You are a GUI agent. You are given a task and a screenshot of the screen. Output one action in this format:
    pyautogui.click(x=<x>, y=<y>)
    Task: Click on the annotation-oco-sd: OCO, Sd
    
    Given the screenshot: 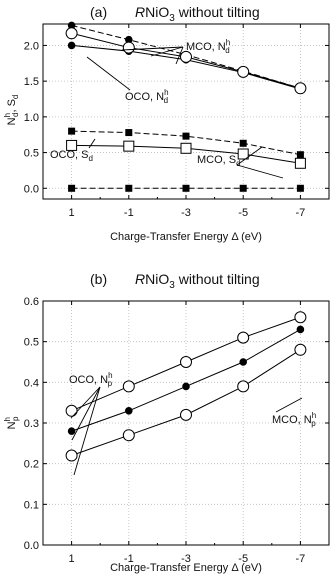 What is the action you would take?
    pyautogui.click(x=71, y=156)
    